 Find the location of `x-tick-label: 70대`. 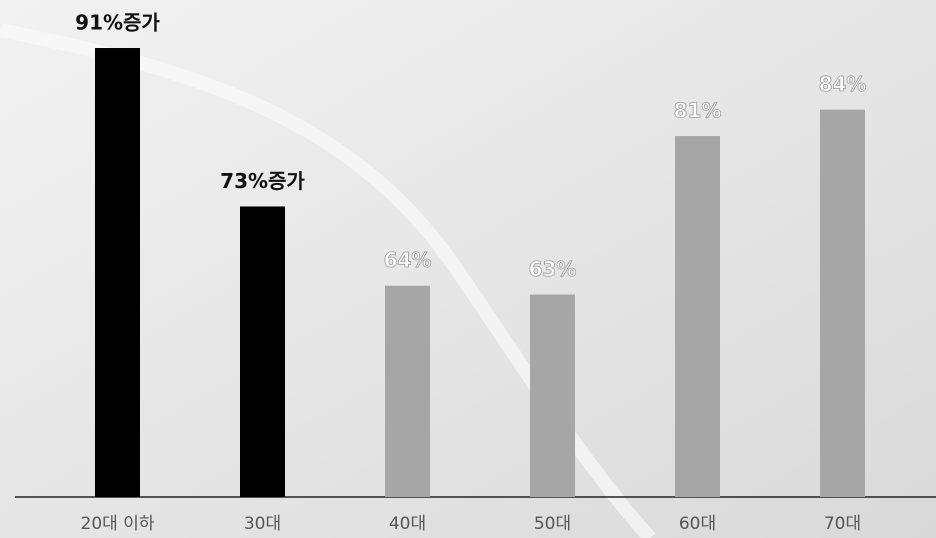

x-tick-label: 70대 is located at coordinates (842, 524).